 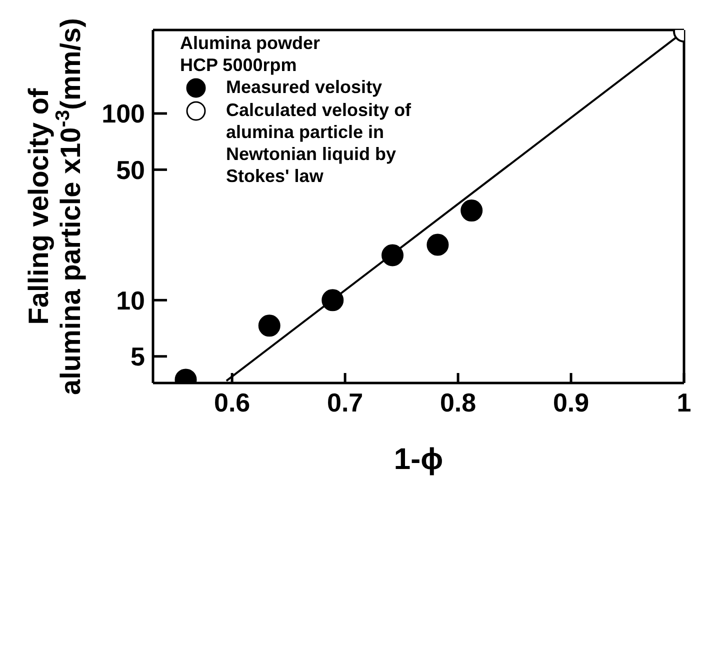 What do you see at coordinates (319, 143) in the screenshot?
I see `legend-label: Calculated velosity of alumina particle in Newtonian liquid by Stokes' law` at bounding box center [319, 143].